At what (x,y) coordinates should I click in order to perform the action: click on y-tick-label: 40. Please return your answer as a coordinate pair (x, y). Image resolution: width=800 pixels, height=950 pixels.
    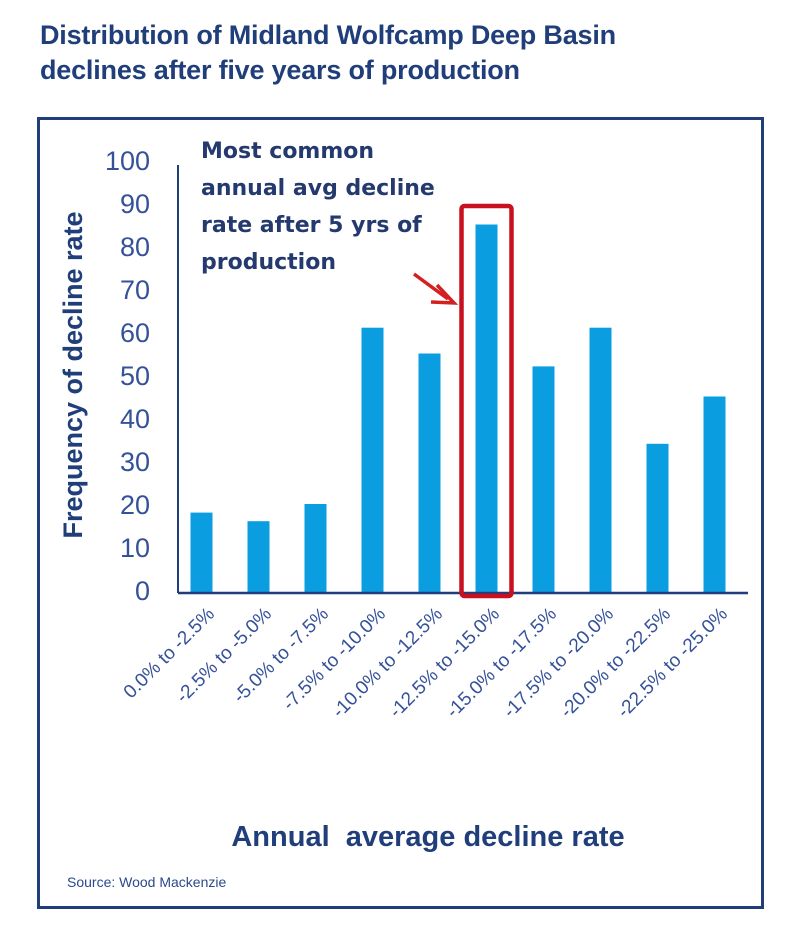
    Looking at the image, I should click on (135, 419).